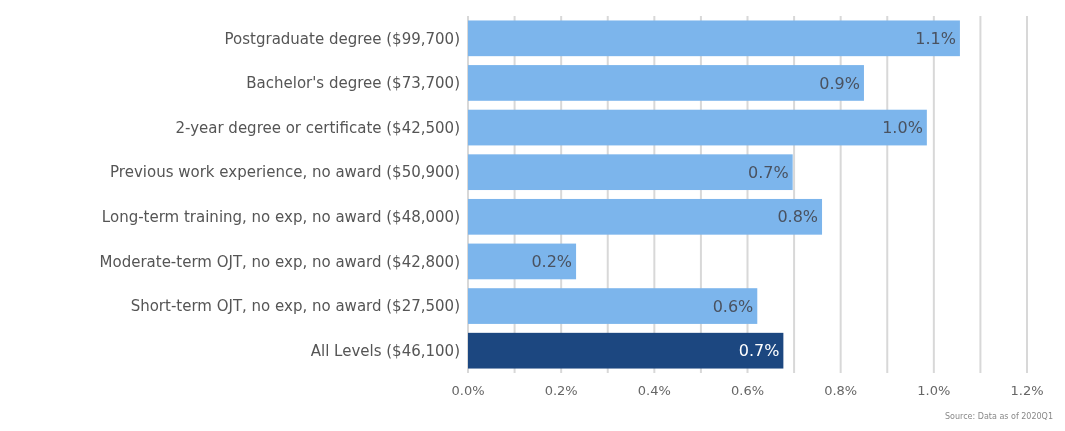  I want to click on x-tick-label: 0.2%, so click(561, 390).